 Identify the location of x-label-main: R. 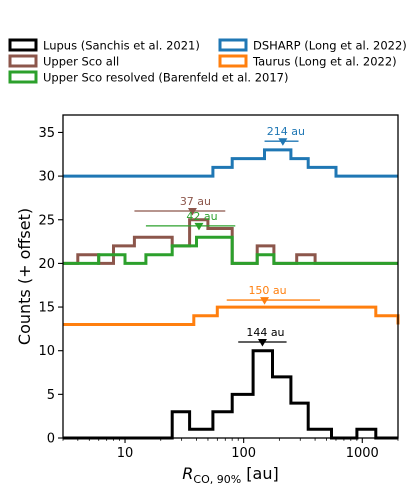
(187, 473).